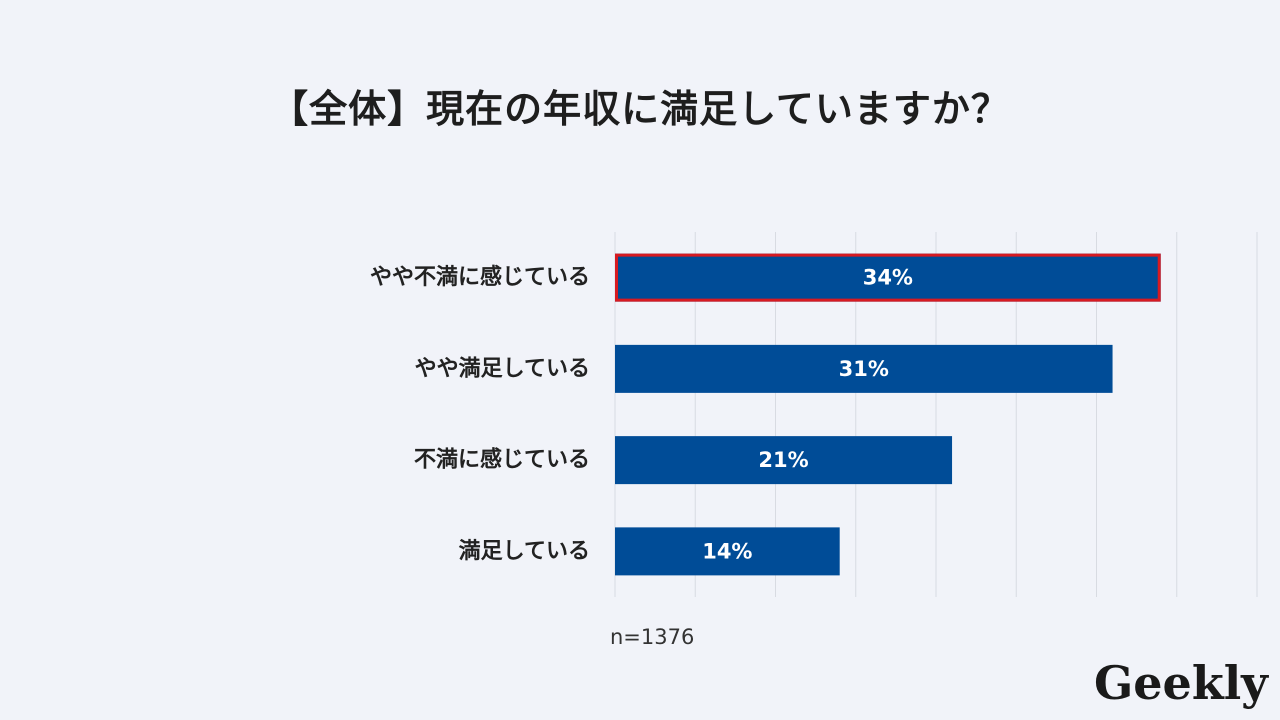 Image resolution: width=1280 pixels, height=720 pixels. Describe the element at coordinates (524, 551) in the screenshot. I see `category-label: 満足している` at that location.